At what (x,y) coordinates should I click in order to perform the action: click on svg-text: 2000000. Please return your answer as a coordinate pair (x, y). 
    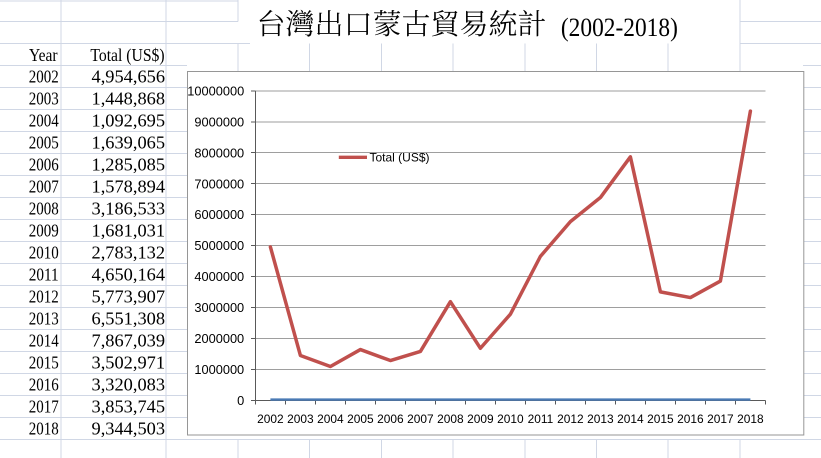
    Looking at the image, I should click on (219, 338).